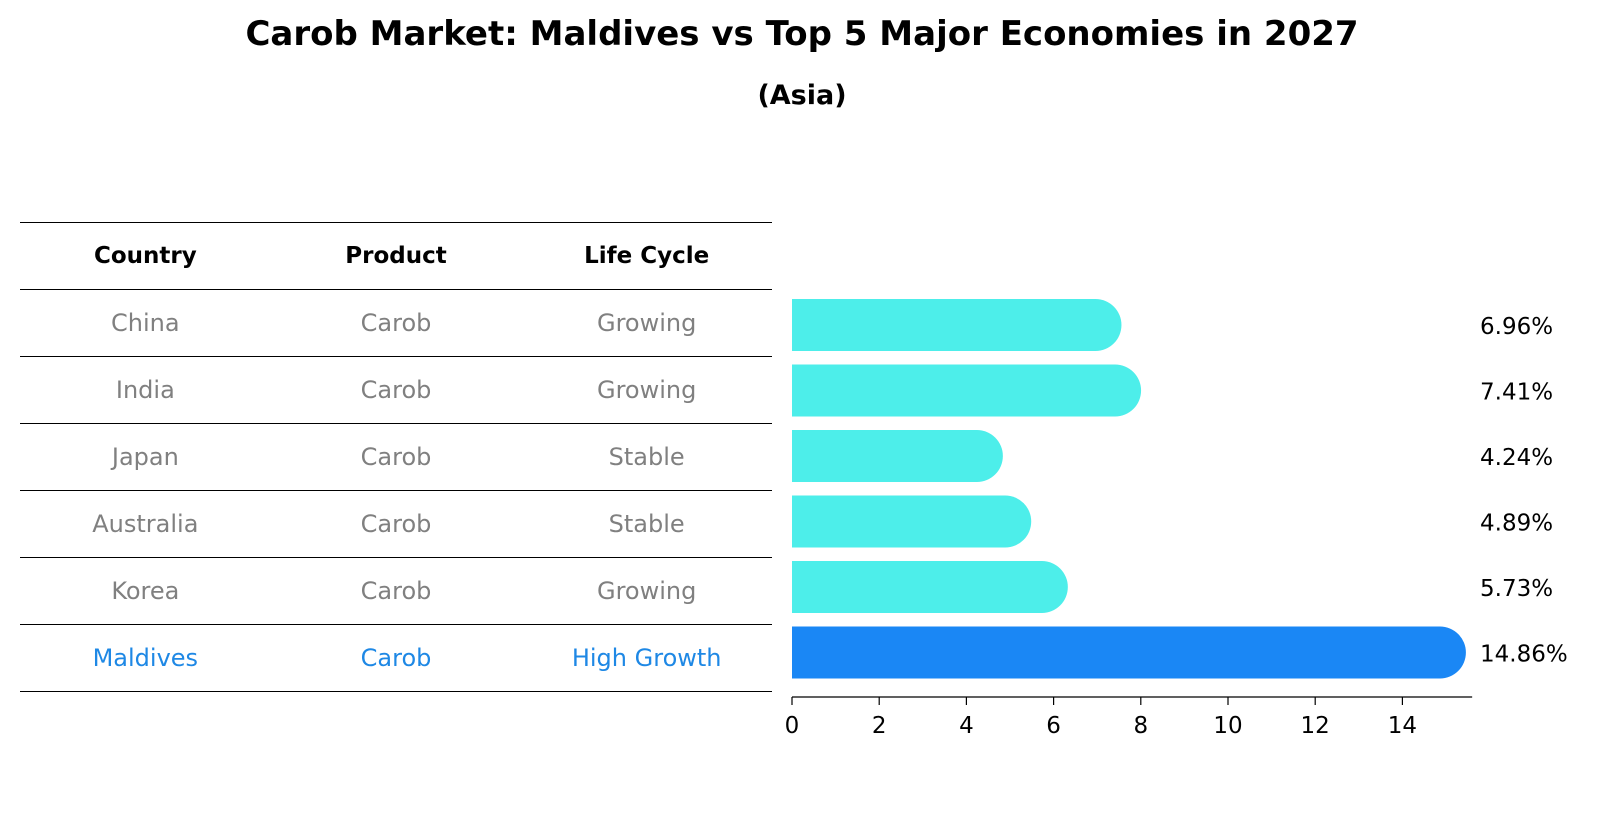 Image resolution: width=1604 pixels, height=823 pixels. What do you see at coordinates (1516, 327) in the screenshot?
I see `bar-value-label: 6.96%` at bounding box center [1516, 327].